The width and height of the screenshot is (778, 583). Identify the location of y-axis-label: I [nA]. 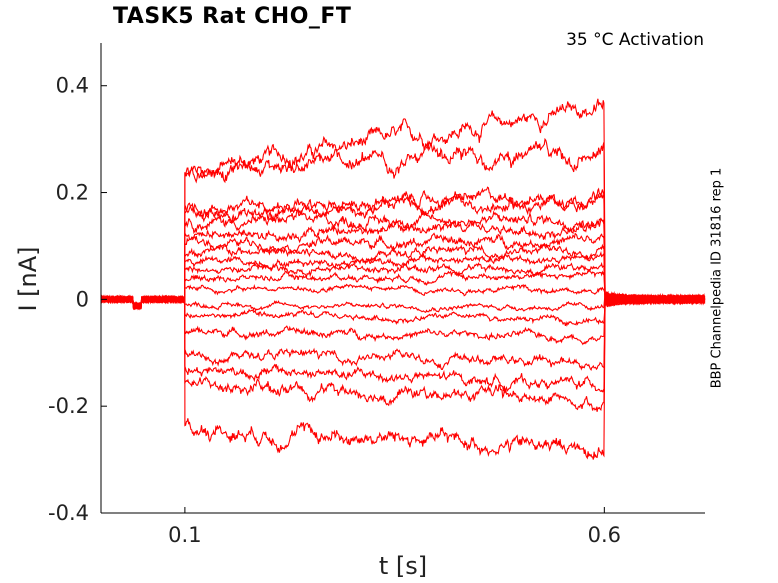
(28, 279).